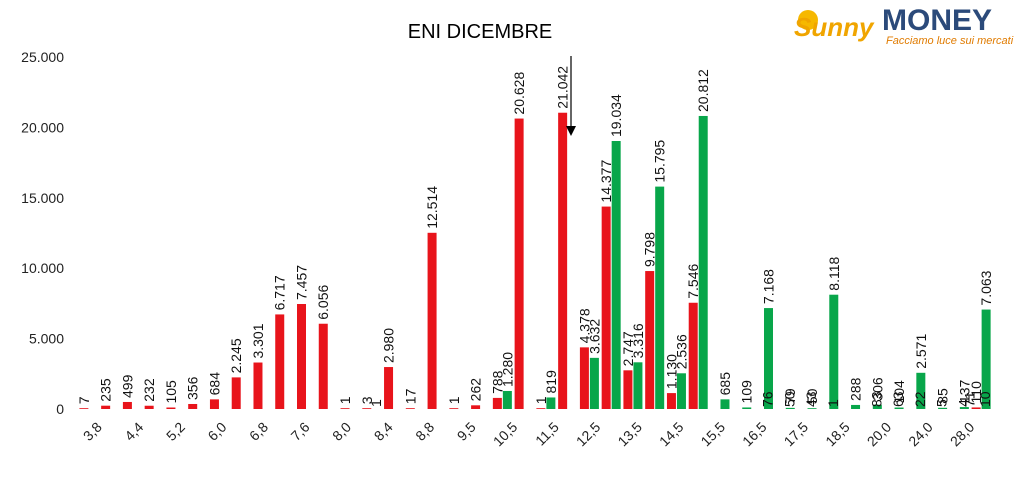 Image resolution: width=1024 pixels, height=480 pixels. Describe the element at coordinates (424, 431) in the screenshot. I see `x-tick-label: 8,8` at that location.